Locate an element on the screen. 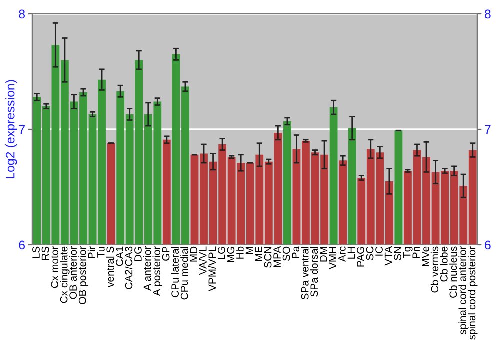 This screenshot has height=350, width=500. x-tick-label: LH is located at coordinates (352, 253).